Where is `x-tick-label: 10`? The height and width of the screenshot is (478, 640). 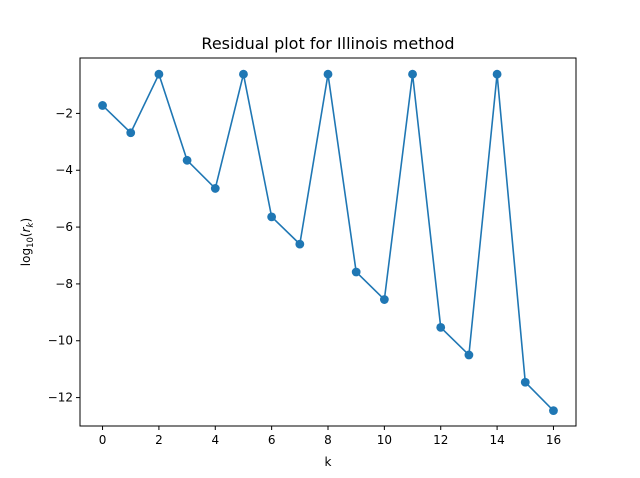 x-tick-label: 10 is located at coordinates (384, 440).